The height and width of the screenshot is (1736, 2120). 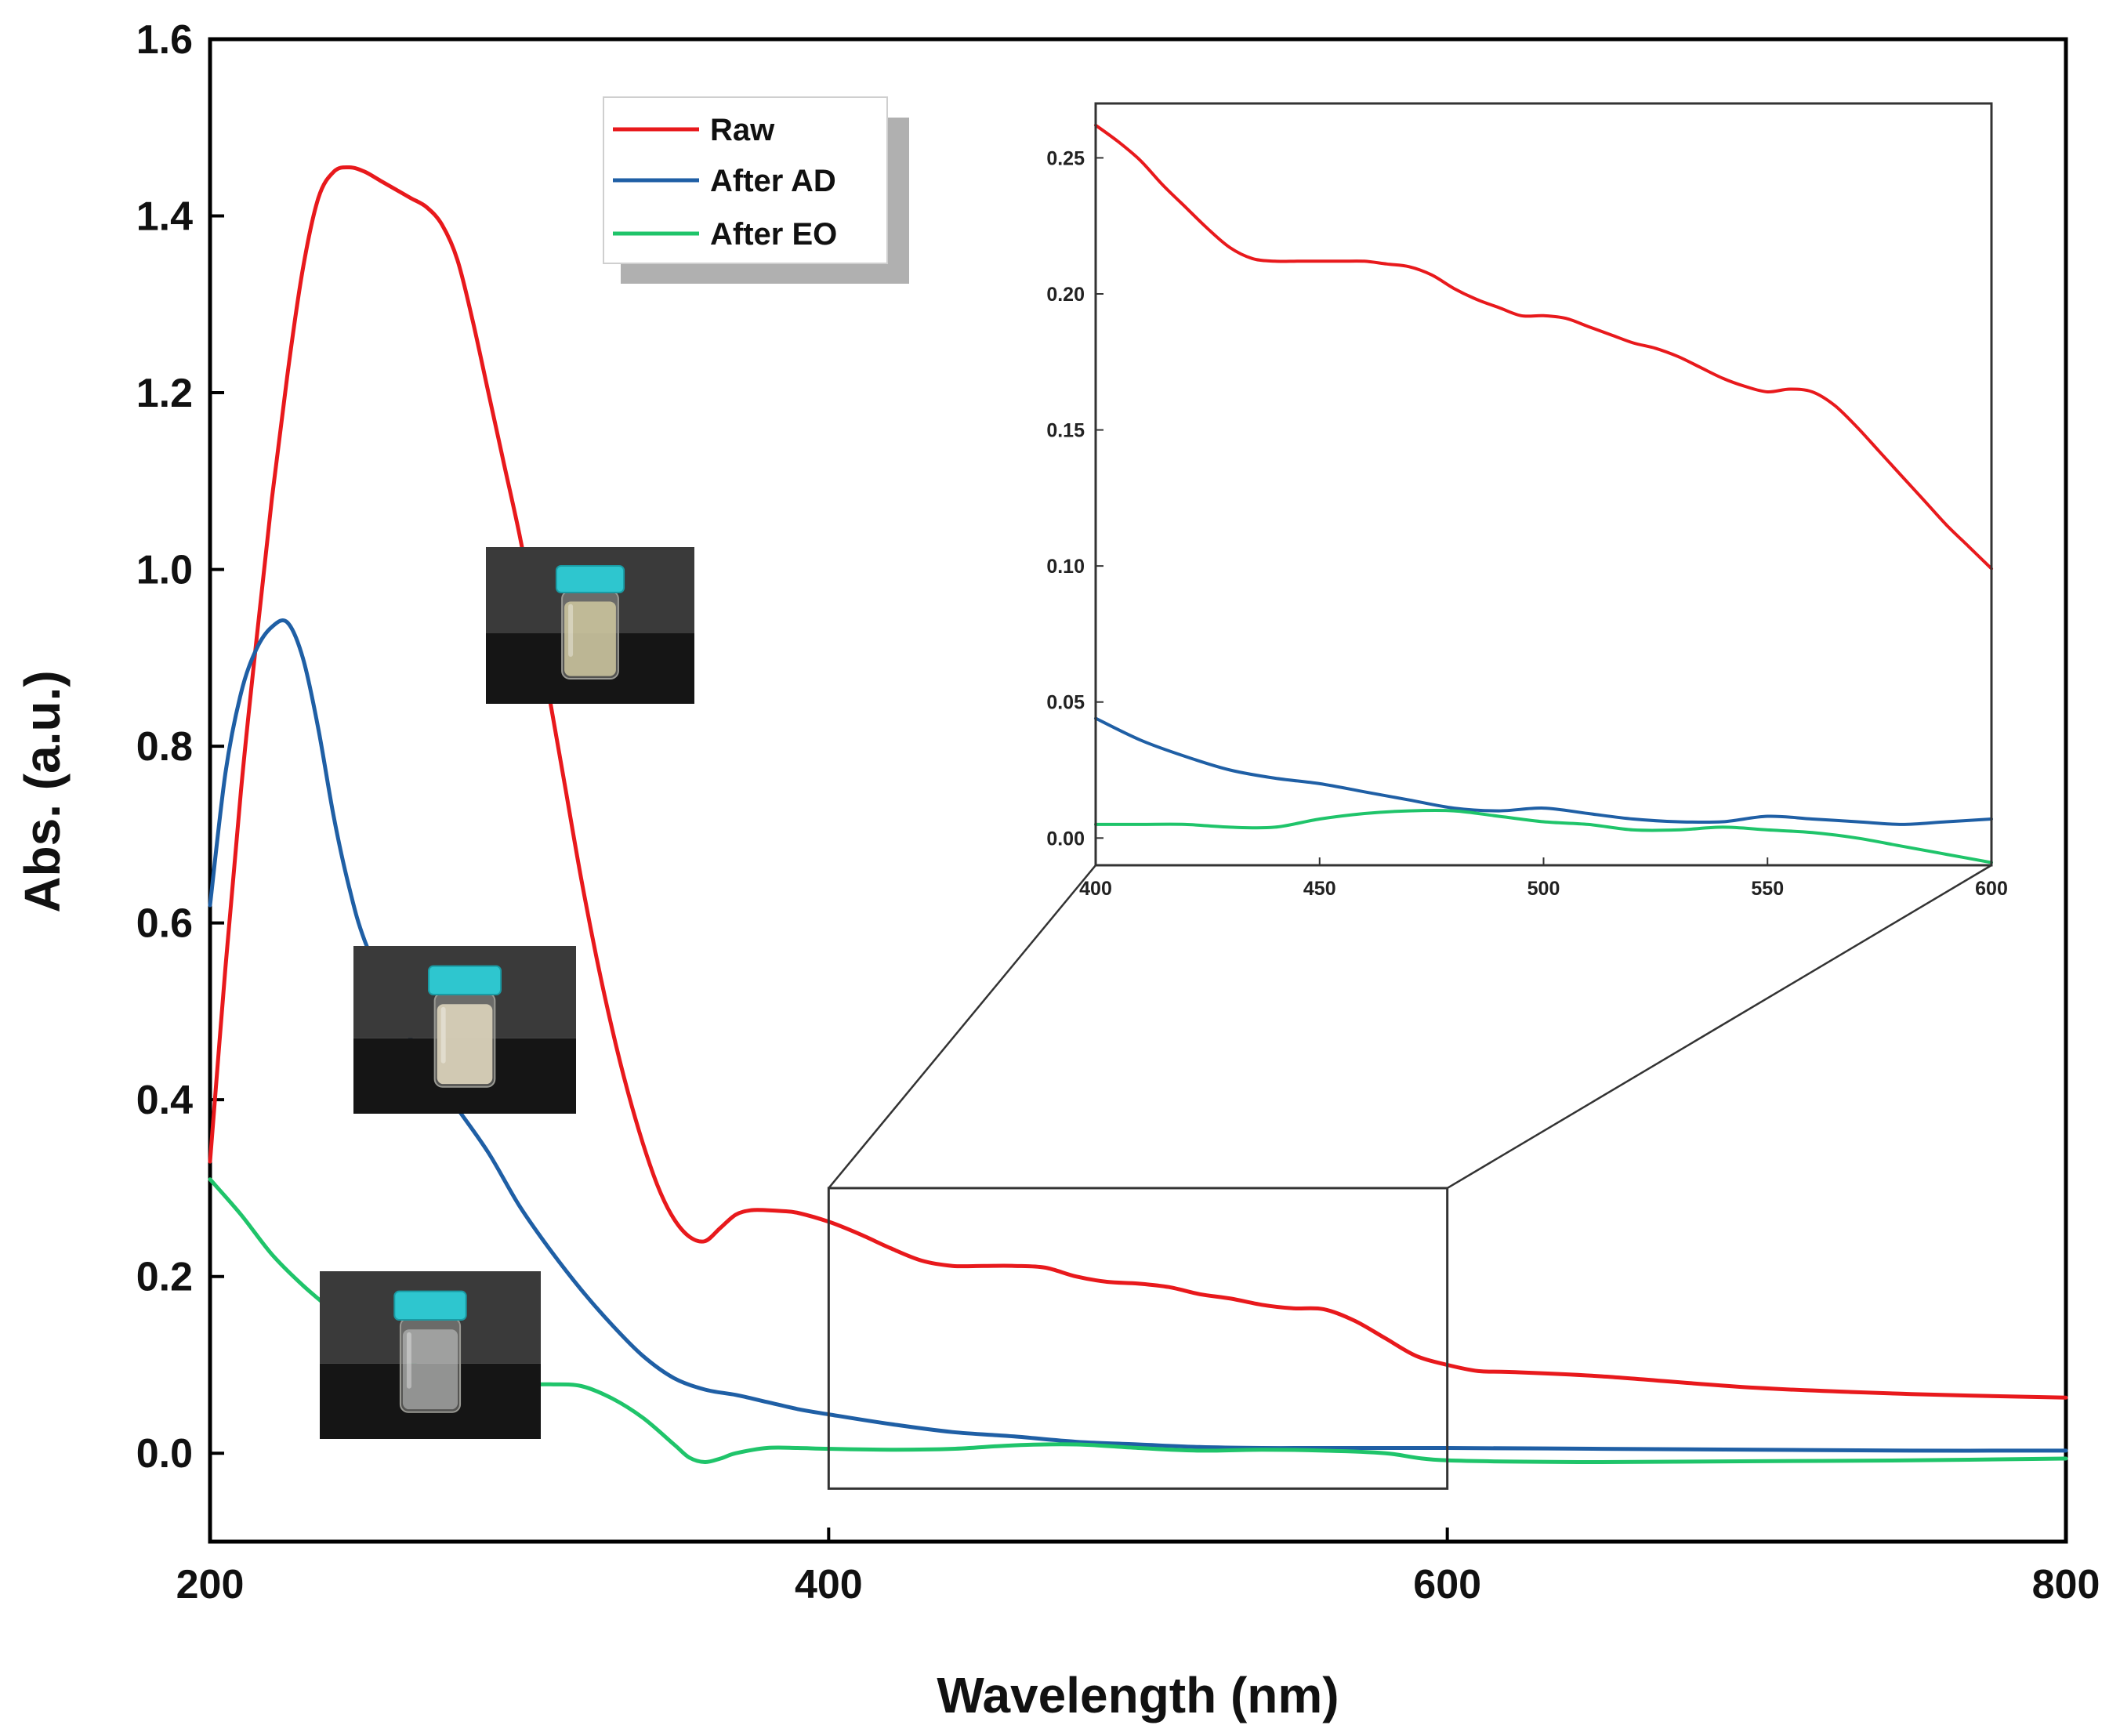 I want to click on legend: Raw After AD After EO, so click(x=756, y=190).